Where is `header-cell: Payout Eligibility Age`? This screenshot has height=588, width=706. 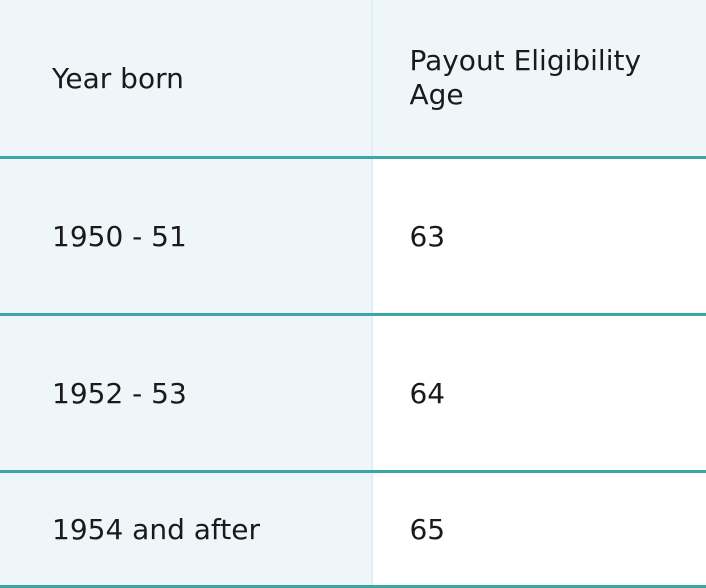 header-cell: Payout Eligibility Age is located at coordinates (539, 79).